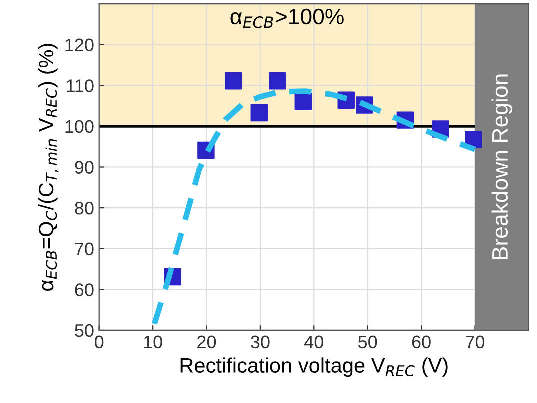  I want to click on x-tick-label: 60, so click(421, 342).